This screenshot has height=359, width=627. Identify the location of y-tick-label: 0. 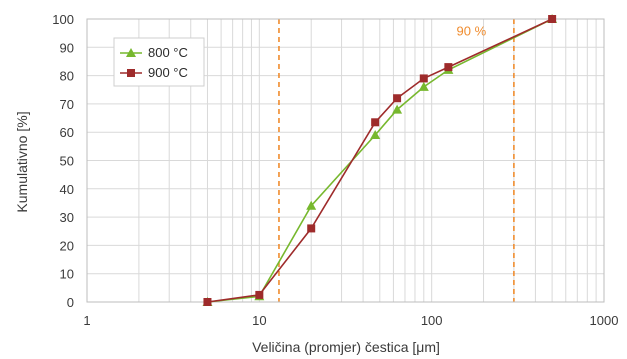
(70, 302).